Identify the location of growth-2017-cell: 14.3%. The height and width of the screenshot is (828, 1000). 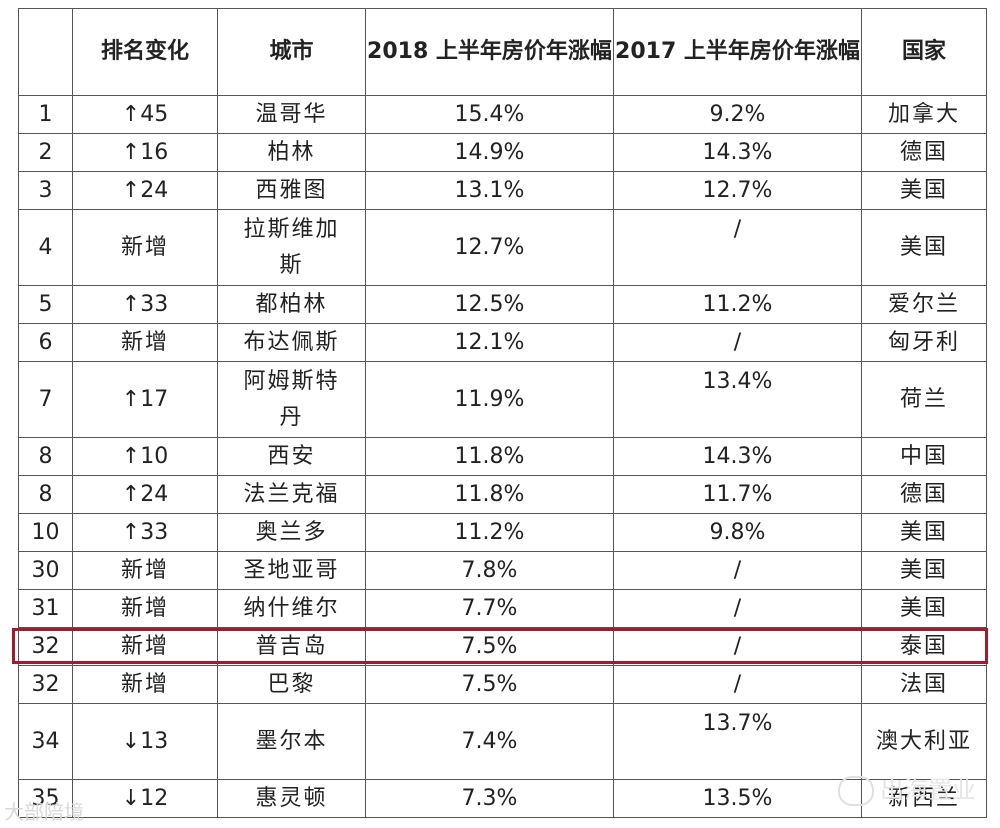
(737, 152).